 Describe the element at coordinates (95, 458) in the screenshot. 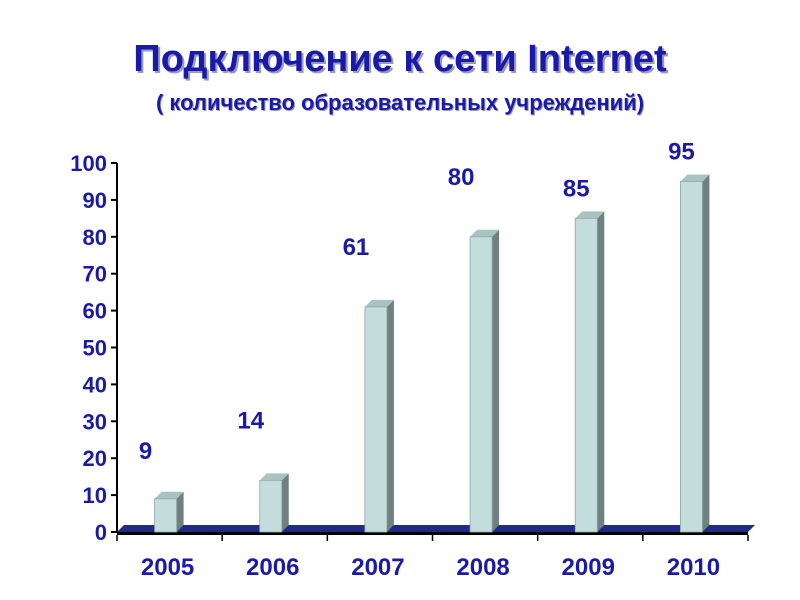

I see `y-tick-label: 20` at that location.